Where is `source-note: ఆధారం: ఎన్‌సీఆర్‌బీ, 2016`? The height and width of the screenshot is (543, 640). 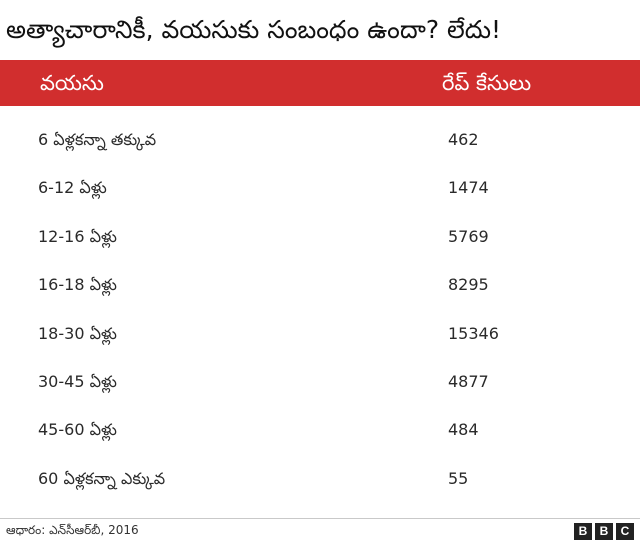 source-note: ఆధారం: ఎన్‌సీఆర్‌బీ, 2016 is located at coordinates (72, 530).